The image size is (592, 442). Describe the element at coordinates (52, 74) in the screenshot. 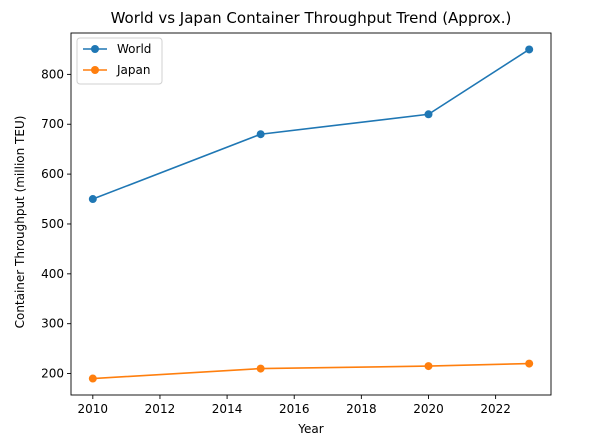

I see `y-tick-label: 800` at that location.